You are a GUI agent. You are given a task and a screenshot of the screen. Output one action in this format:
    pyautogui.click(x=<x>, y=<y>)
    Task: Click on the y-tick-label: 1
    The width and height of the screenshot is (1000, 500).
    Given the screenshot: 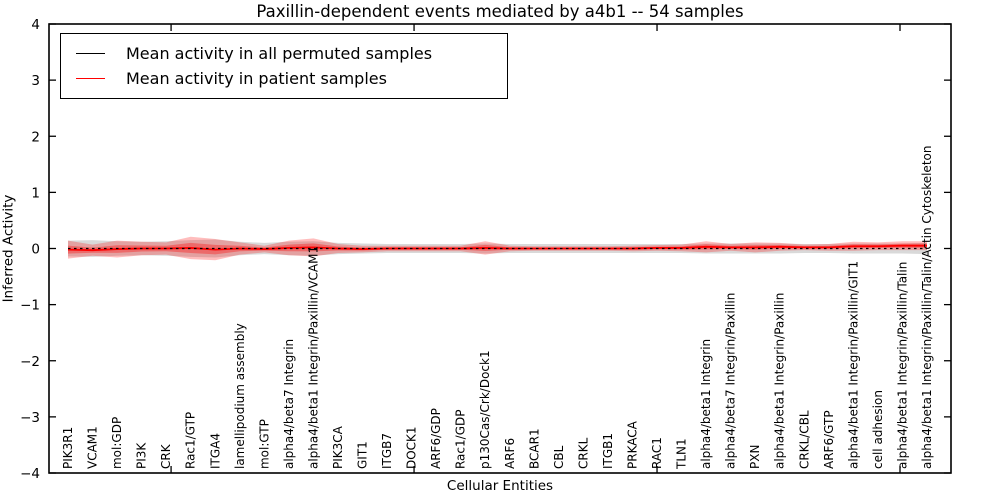 What is the action you would take?
    pyautogui.click(x=35, y=193)
    